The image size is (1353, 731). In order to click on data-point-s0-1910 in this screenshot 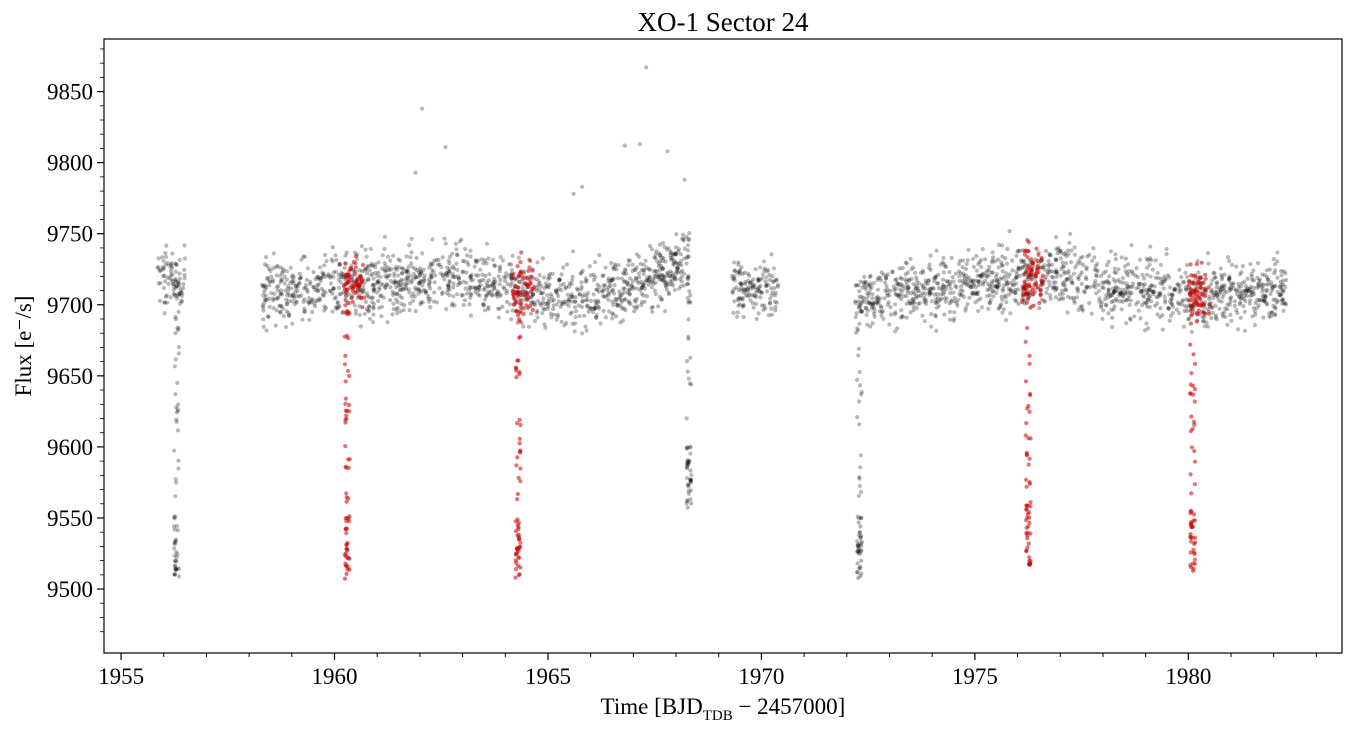, I will do `click(925, 293)`.